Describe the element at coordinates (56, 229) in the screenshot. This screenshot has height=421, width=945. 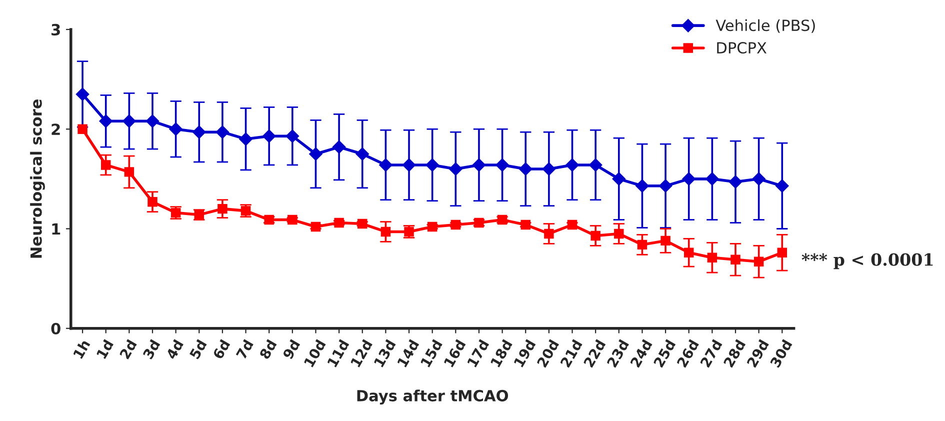
I see `y-tick-label: 1` at that location.